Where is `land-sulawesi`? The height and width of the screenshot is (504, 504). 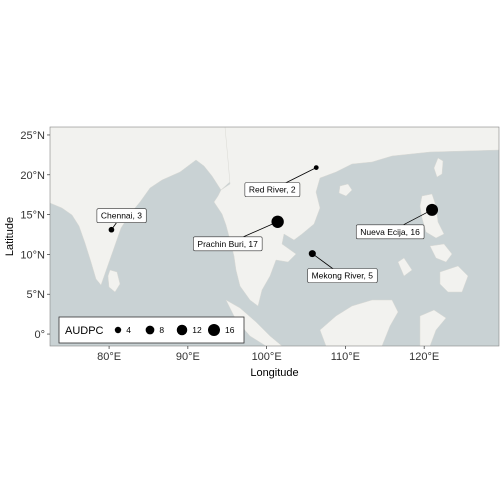 land-sulawesi is located at coordinates (433, 327).